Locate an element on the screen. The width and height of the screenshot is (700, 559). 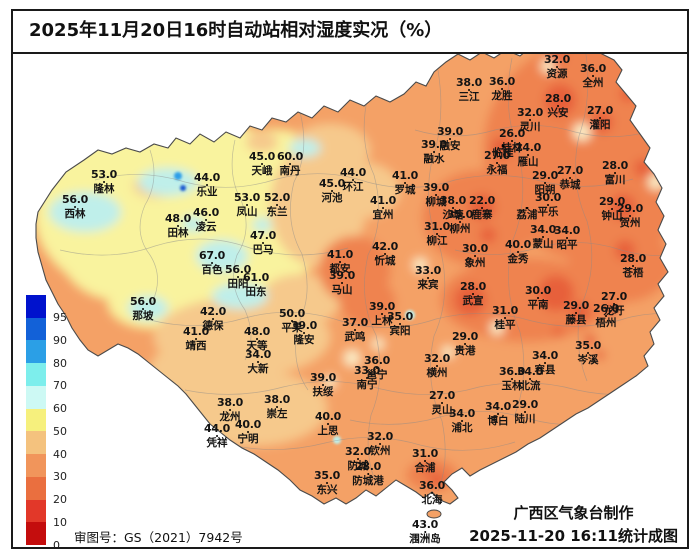
station-name: 来宾 is located at coordinates (428, 285).